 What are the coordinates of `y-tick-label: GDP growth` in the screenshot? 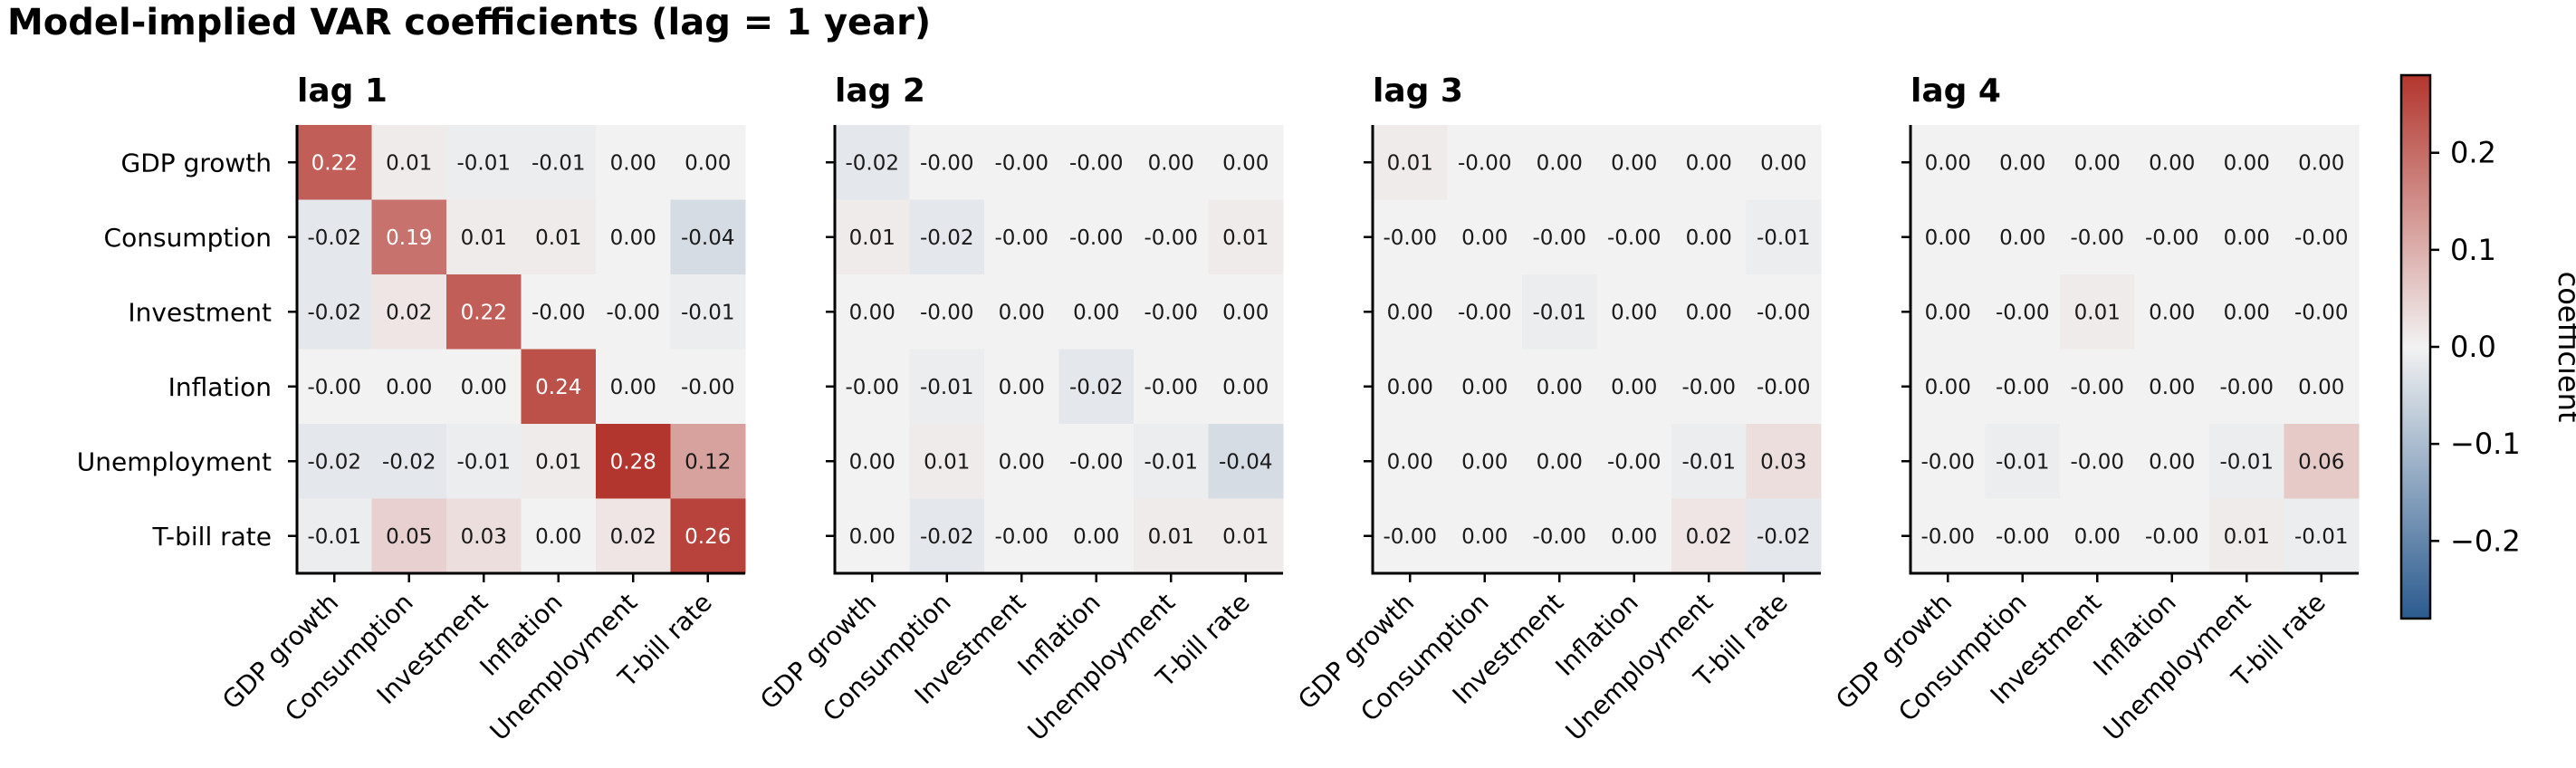 It's located at (196, 163).